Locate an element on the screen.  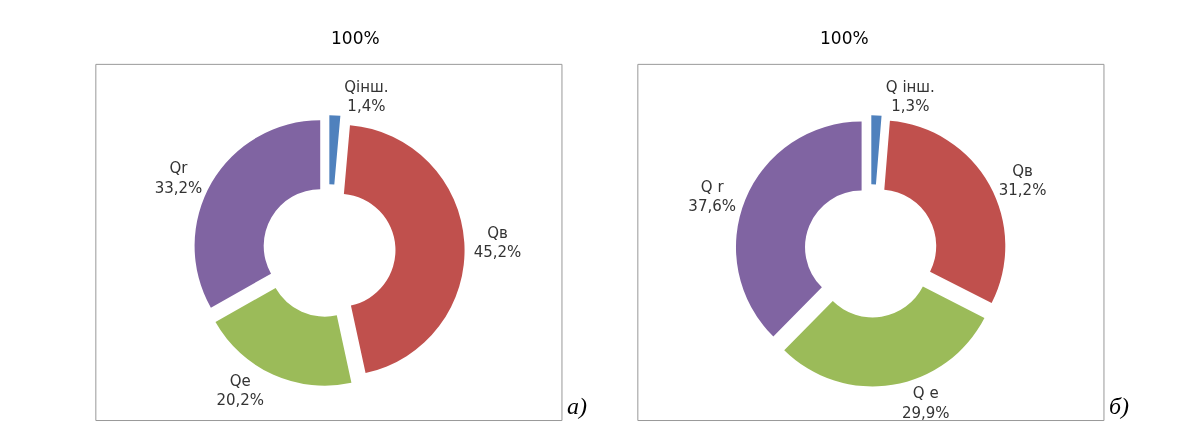
data-label: 37,6% is located at coordinates (712, 206).